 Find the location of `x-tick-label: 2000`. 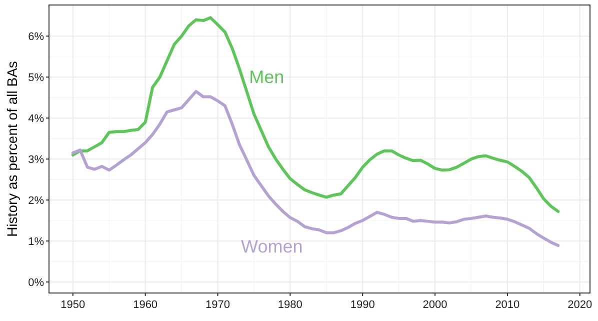

x-tick-label: 2000 is located at coordinates (435, 305).